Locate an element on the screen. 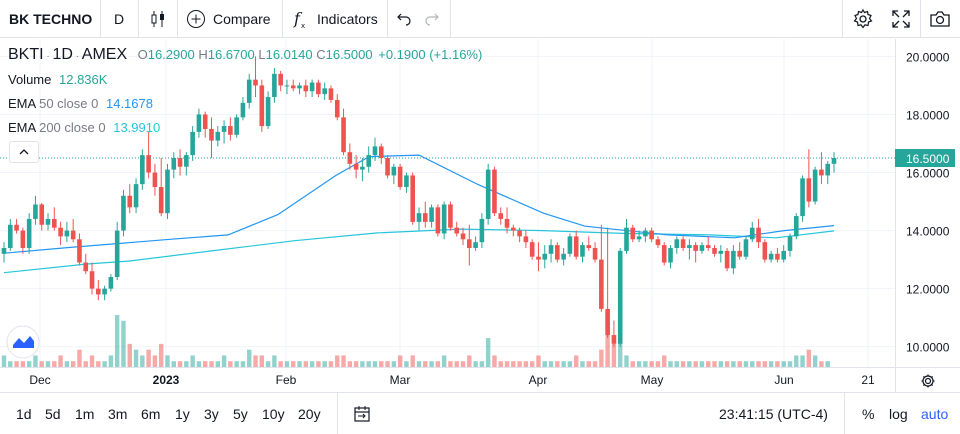 The width and height of the screenshot is (960, 434). date-range-button is located at coordinates (362, 413).